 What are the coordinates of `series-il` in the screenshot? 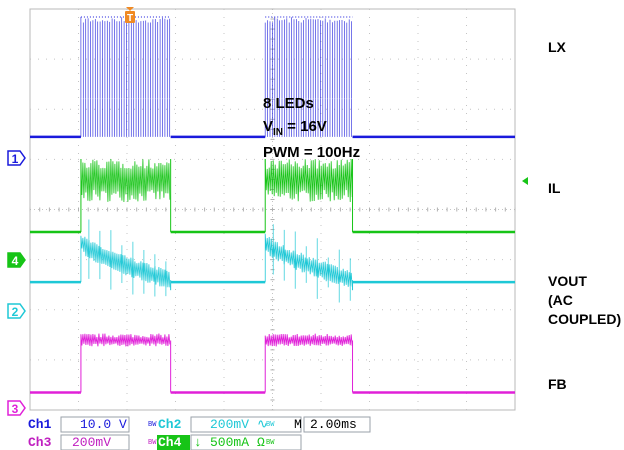 It's located at (272, 196).